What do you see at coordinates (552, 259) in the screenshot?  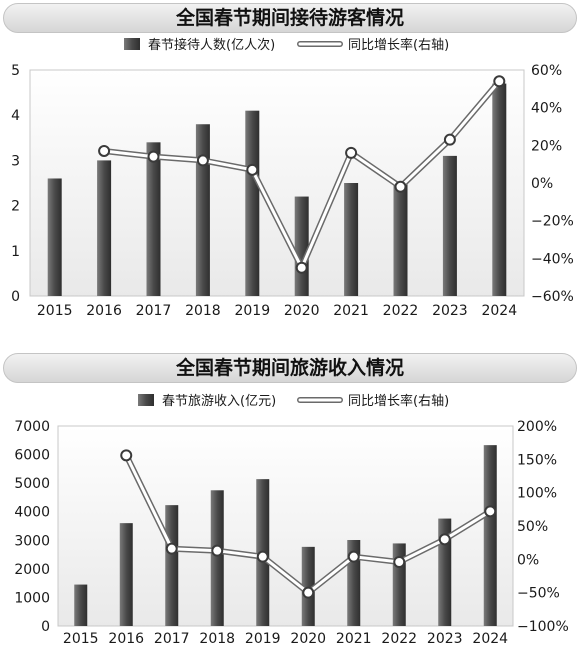 I see `y2-tick-label: −40%` at bounding box center [552, 259].